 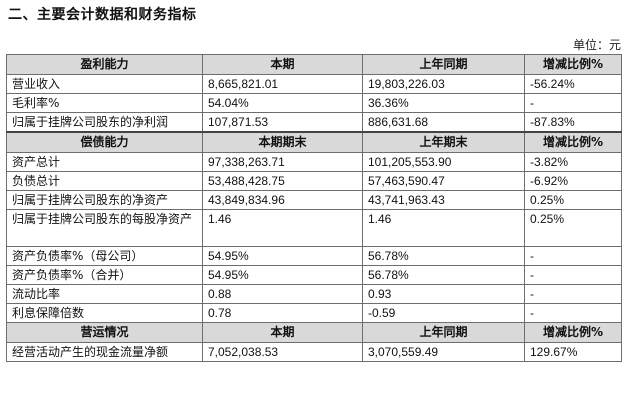 I want to click on prior-value: 101,205,553.90, so click(x=443, y=162).